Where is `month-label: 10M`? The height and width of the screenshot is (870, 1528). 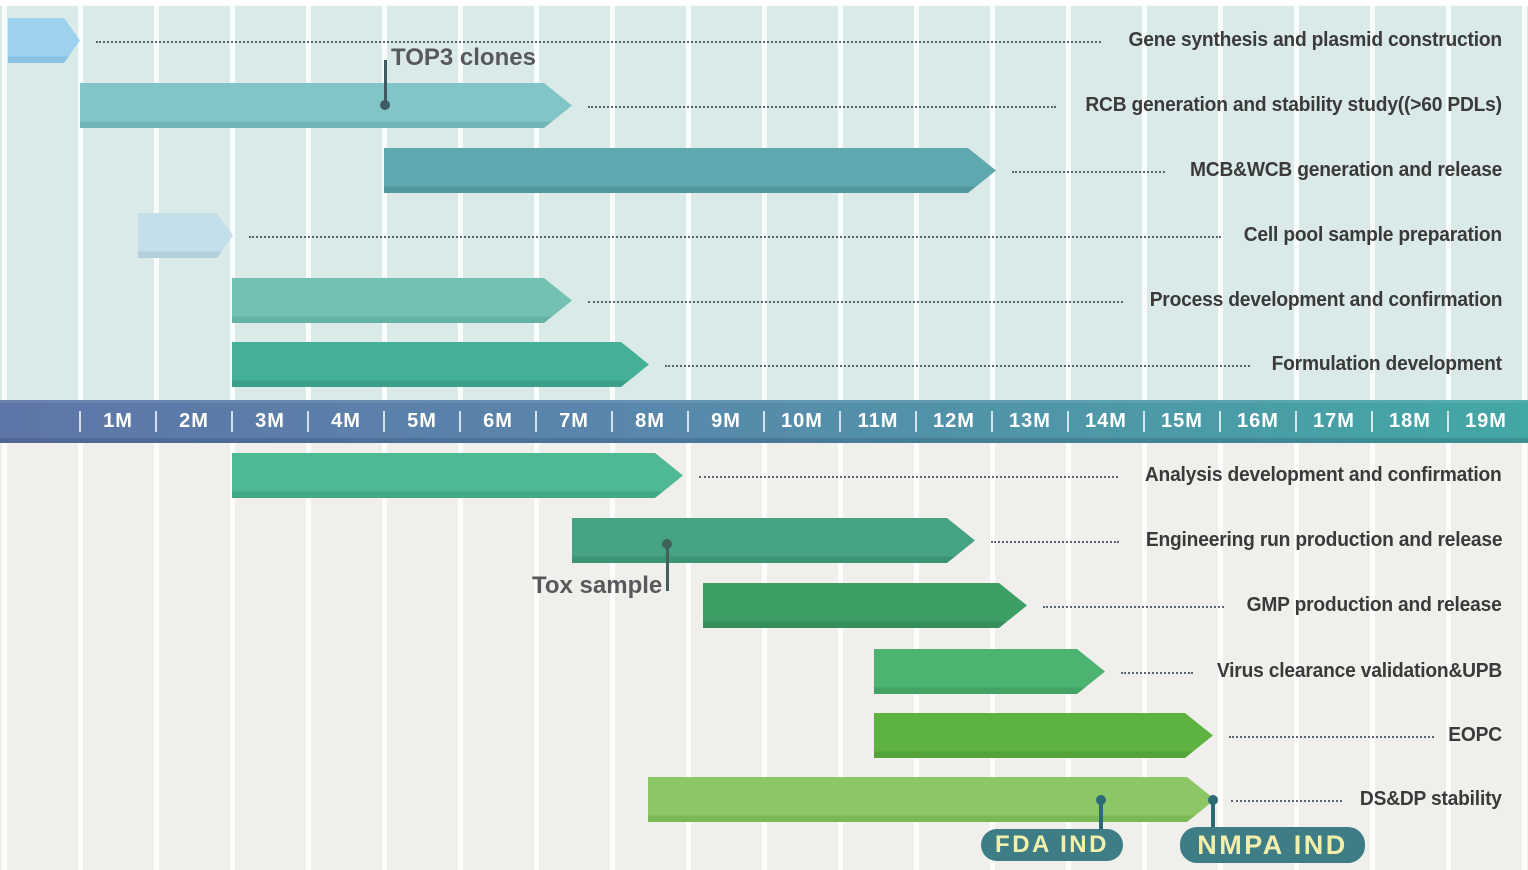 month-label: 10M is located at coordinates (801, 421).